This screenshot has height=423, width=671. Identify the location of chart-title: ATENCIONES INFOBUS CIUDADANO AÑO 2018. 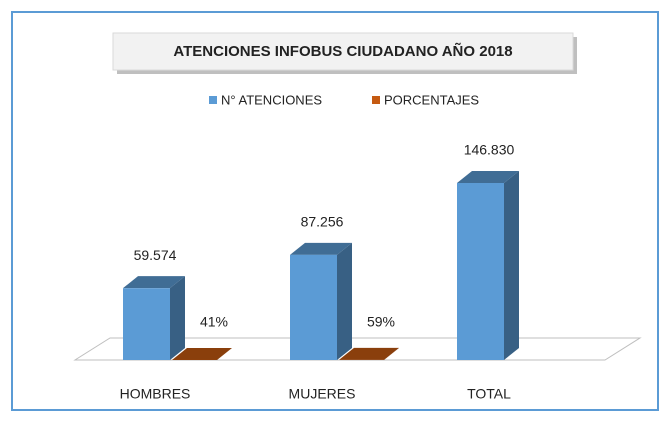
(342, 51).